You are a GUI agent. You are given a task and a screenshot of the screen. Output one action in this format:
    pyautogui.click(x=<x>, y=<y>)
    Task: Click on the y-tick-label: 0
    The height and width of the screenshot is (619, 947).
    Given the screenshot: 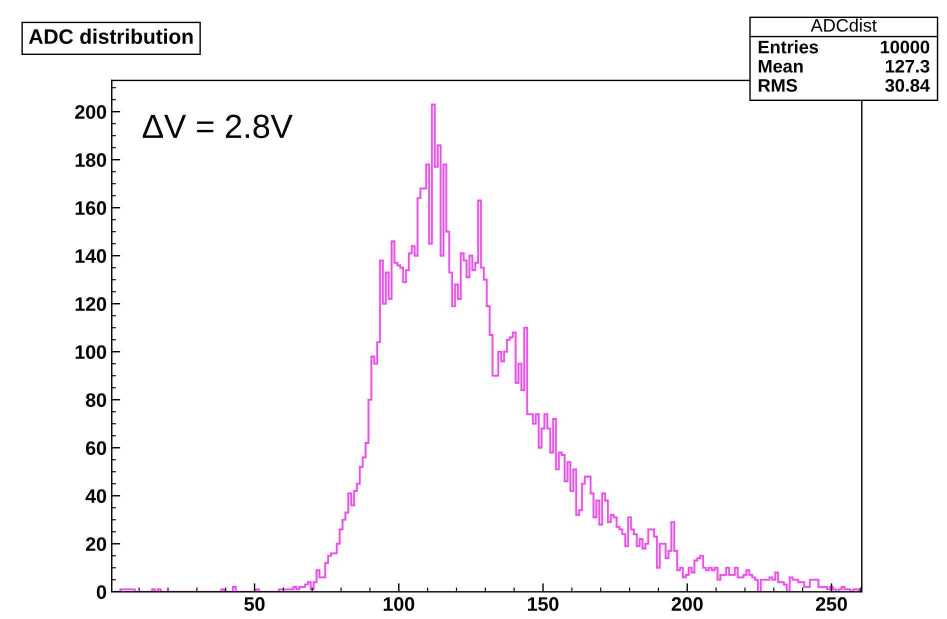 What is the action you would take?
    pyautogui.click(x=101, y=592)
    